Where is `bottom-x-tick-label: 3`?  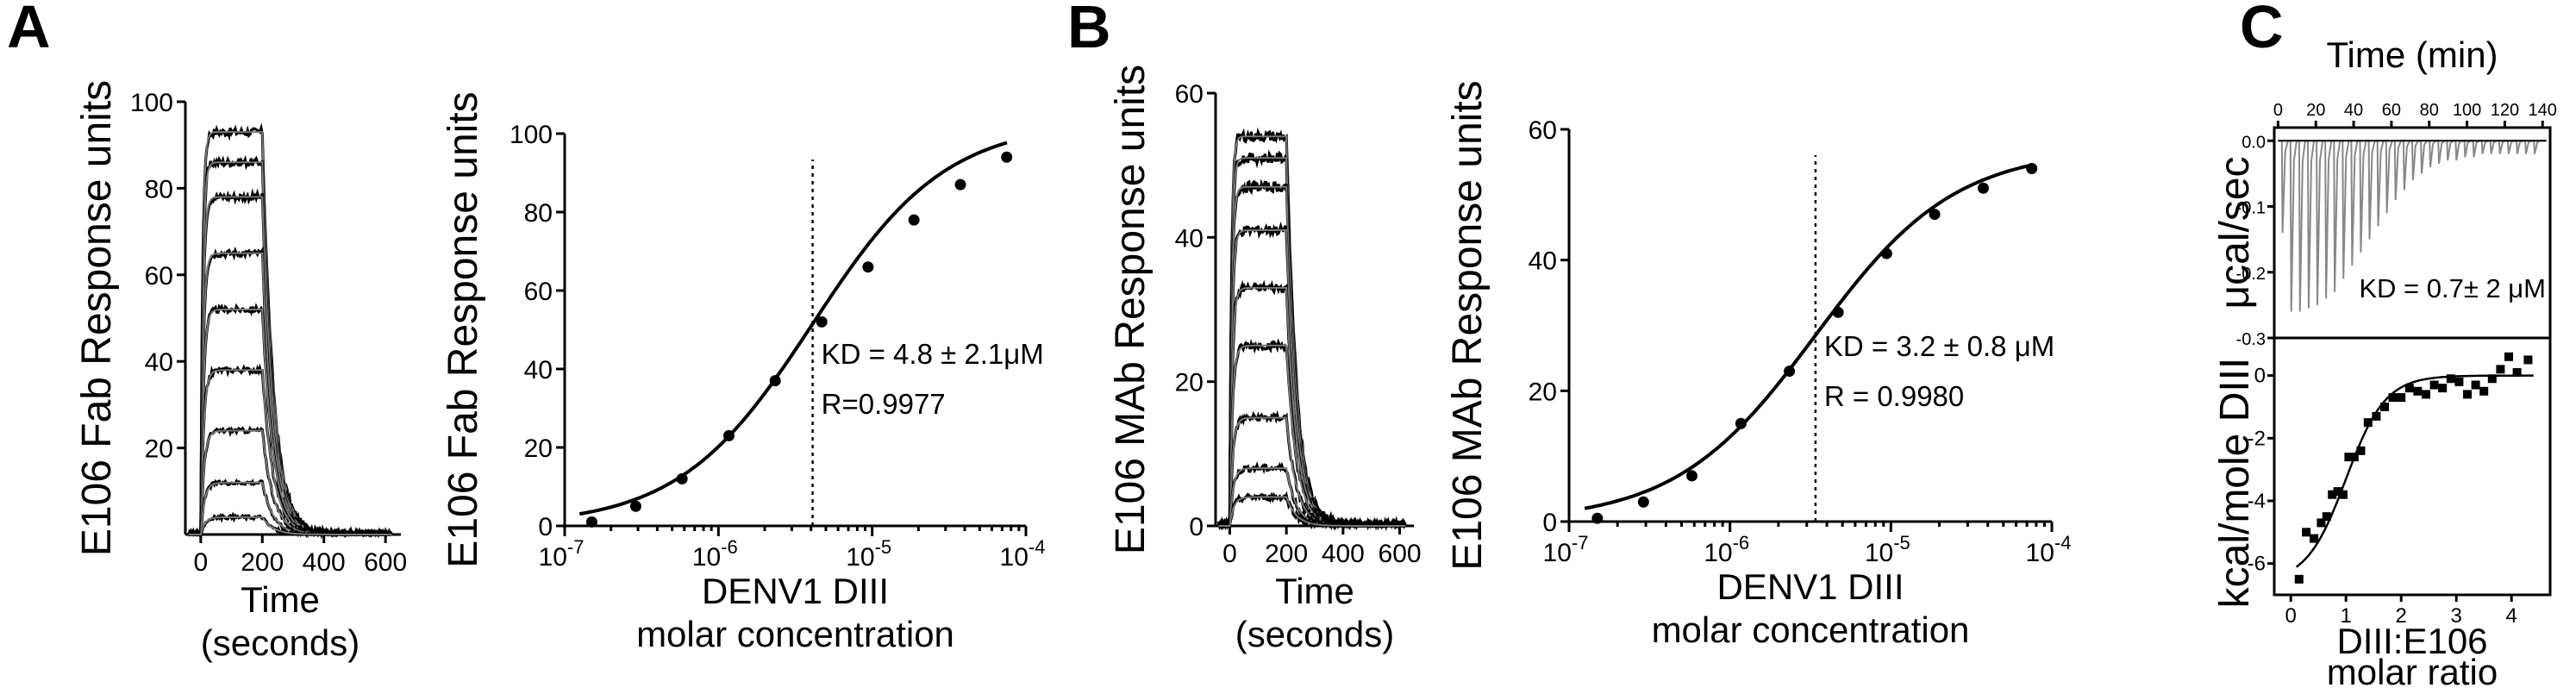 bottom-x-tick-label: 3 is located at coordinates (2456, 616).